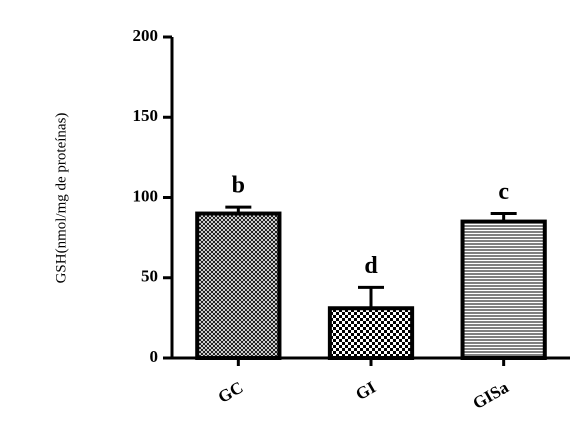 The width and height of the screenshot is (583, 423). Describe the element at coordinates (371, 266) in the screenshot. I see `annotation: d` at that location.